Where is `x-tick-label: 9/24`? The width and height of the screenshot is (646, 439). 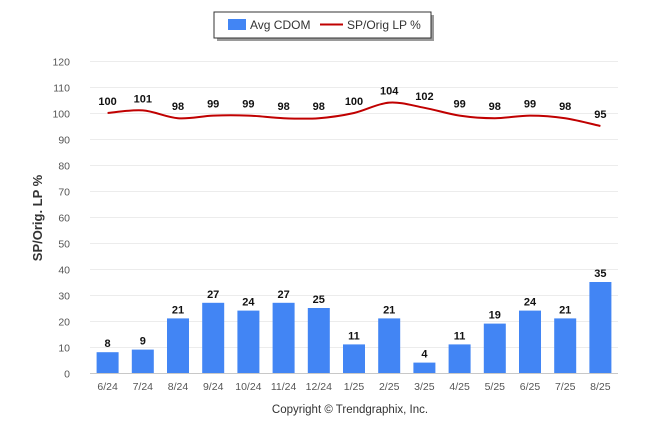
x-tick-label: 9/24 is located at coordinates (213, 387).